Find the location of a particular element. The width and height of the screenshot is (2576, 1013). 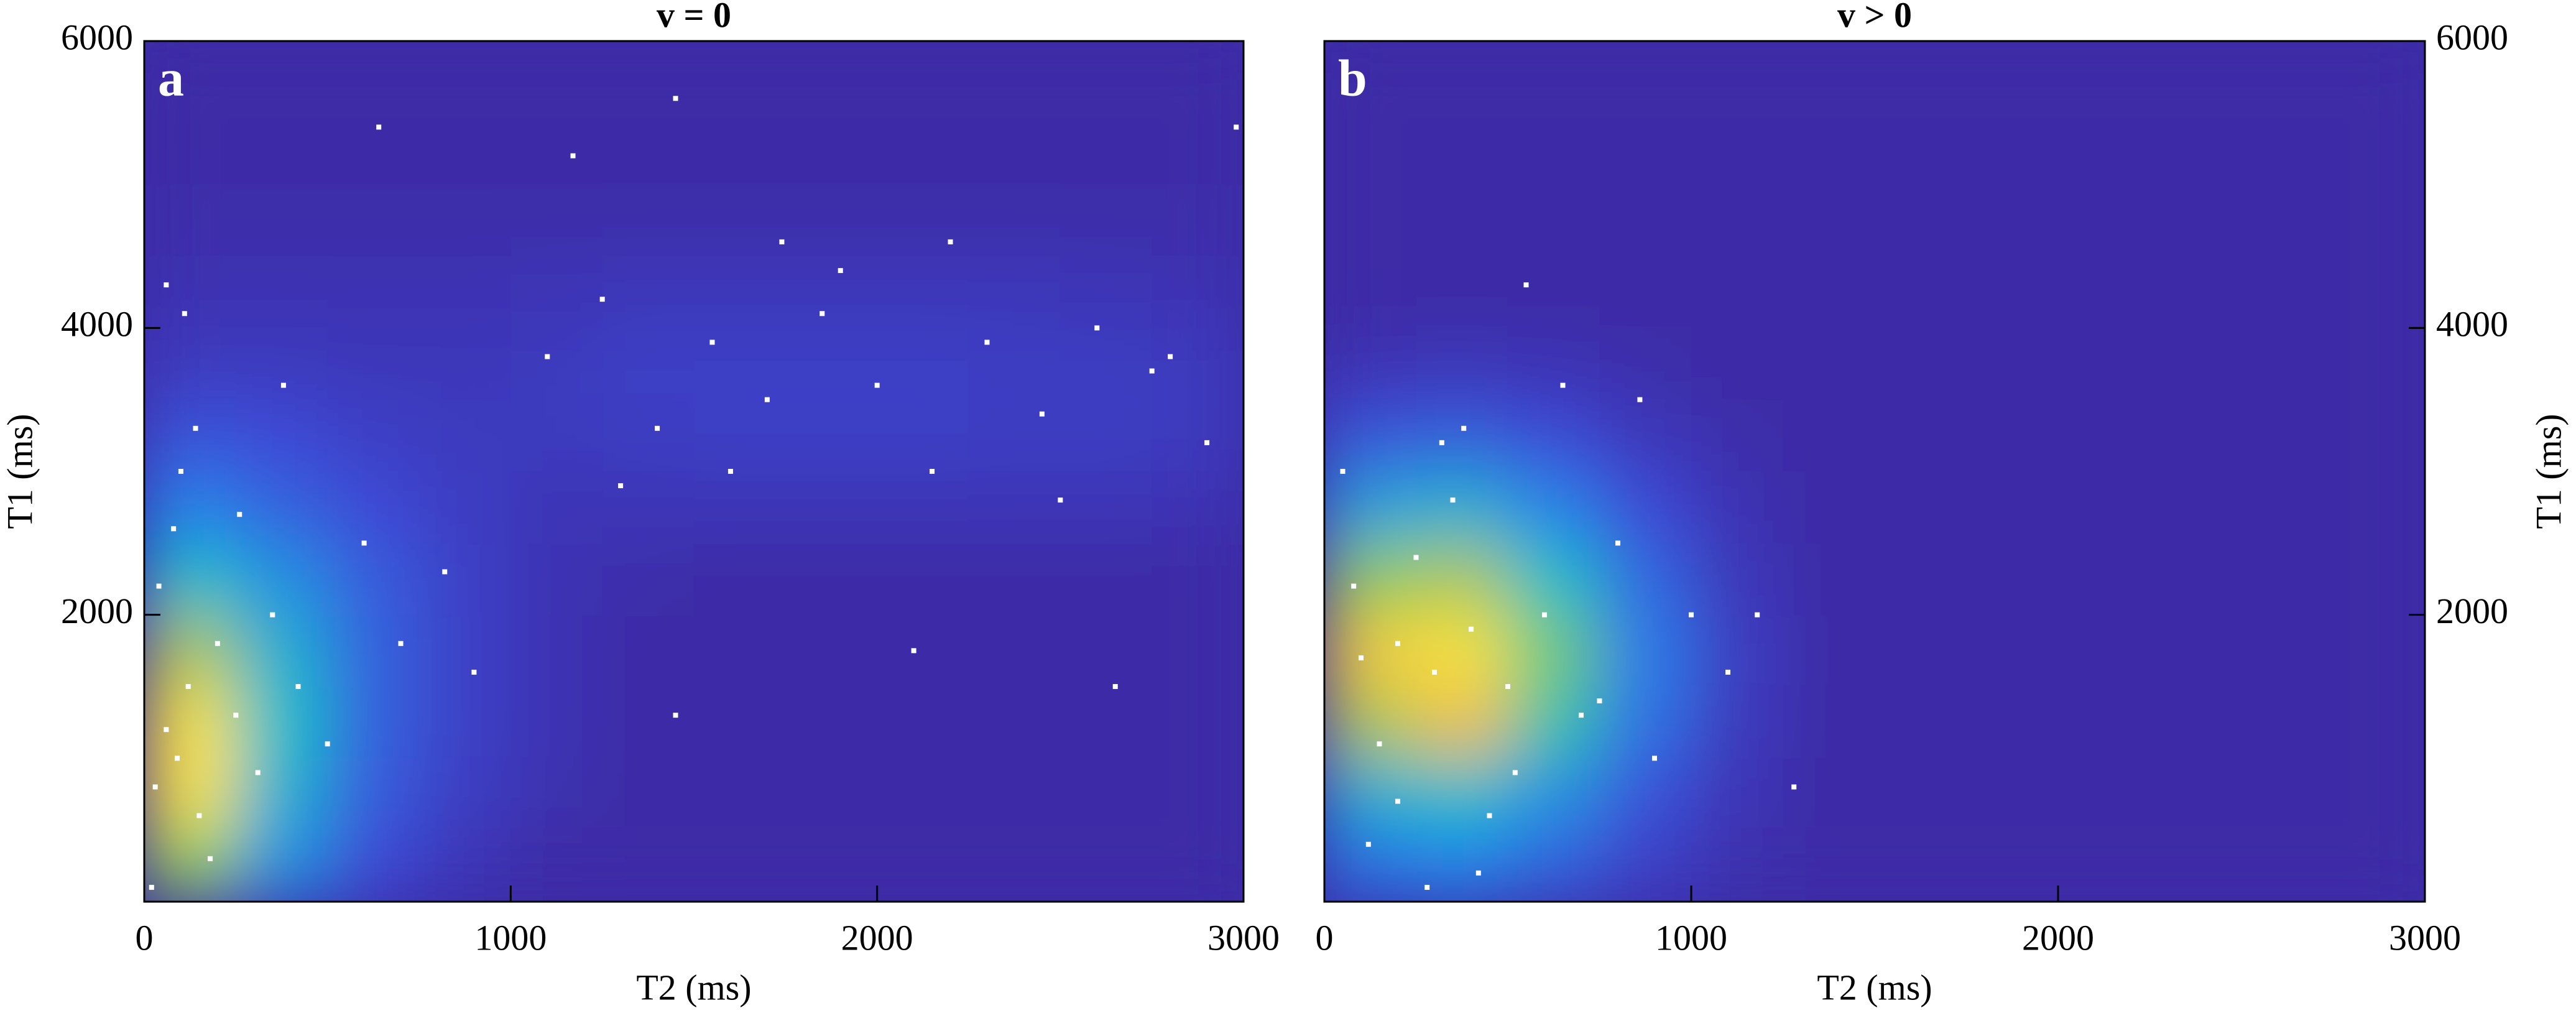

chart-title: v > 0 is located at coordinates (1874, 17).